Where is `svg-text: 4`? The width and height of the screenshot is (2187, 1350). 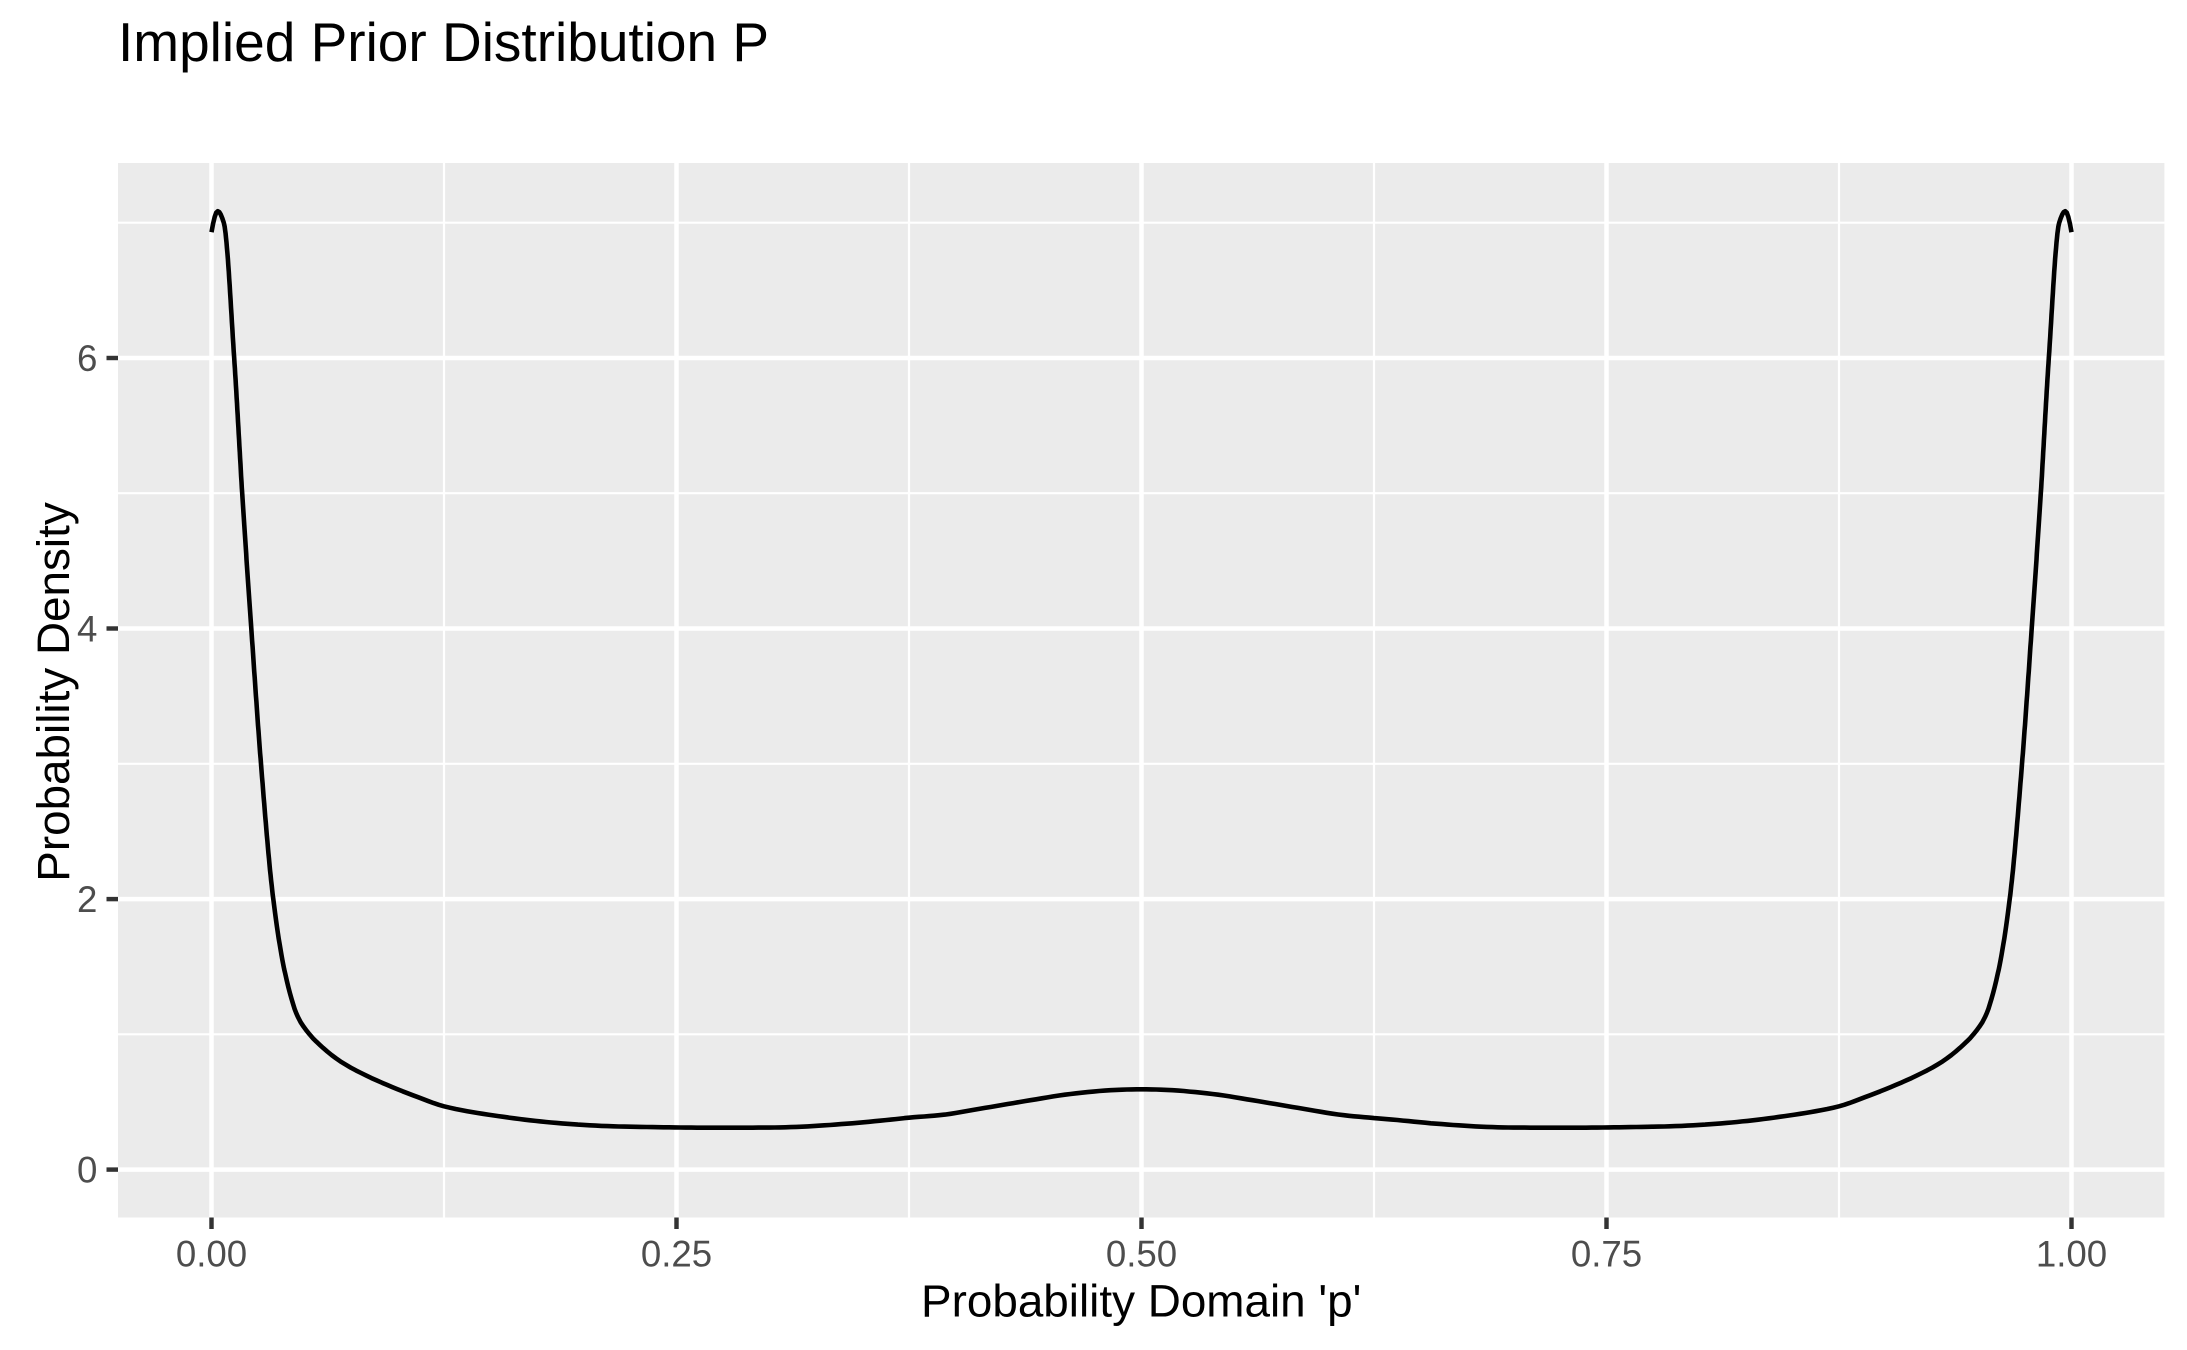
svg-text: 4 is located at coordinates (87, 629).